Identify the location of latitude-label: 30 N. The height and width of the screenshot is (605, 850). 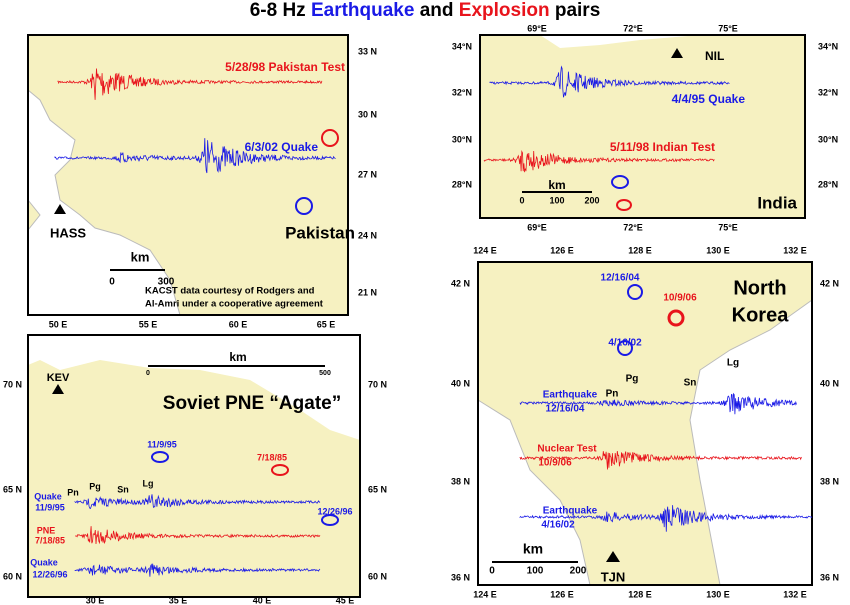
(367, 114).